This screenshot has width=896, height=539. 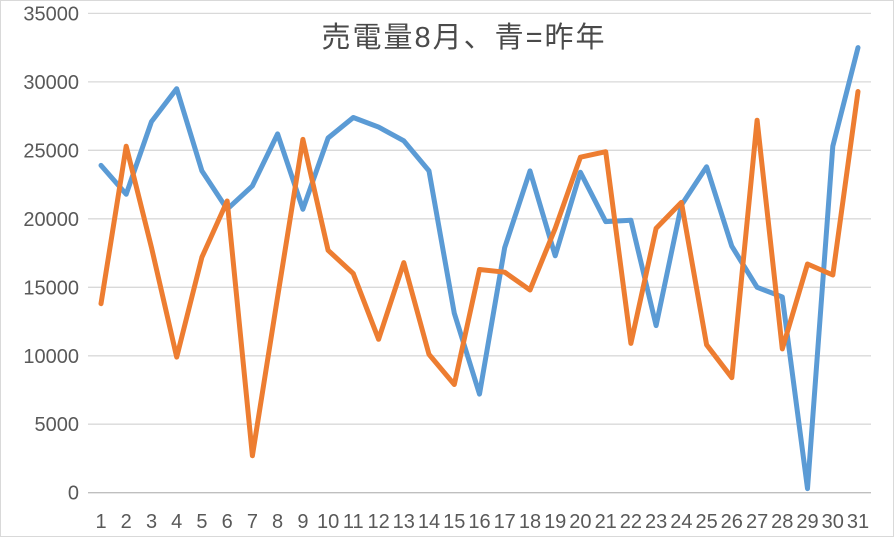 I want to click on x-tick-label: 25, so click(x=706, y=522).